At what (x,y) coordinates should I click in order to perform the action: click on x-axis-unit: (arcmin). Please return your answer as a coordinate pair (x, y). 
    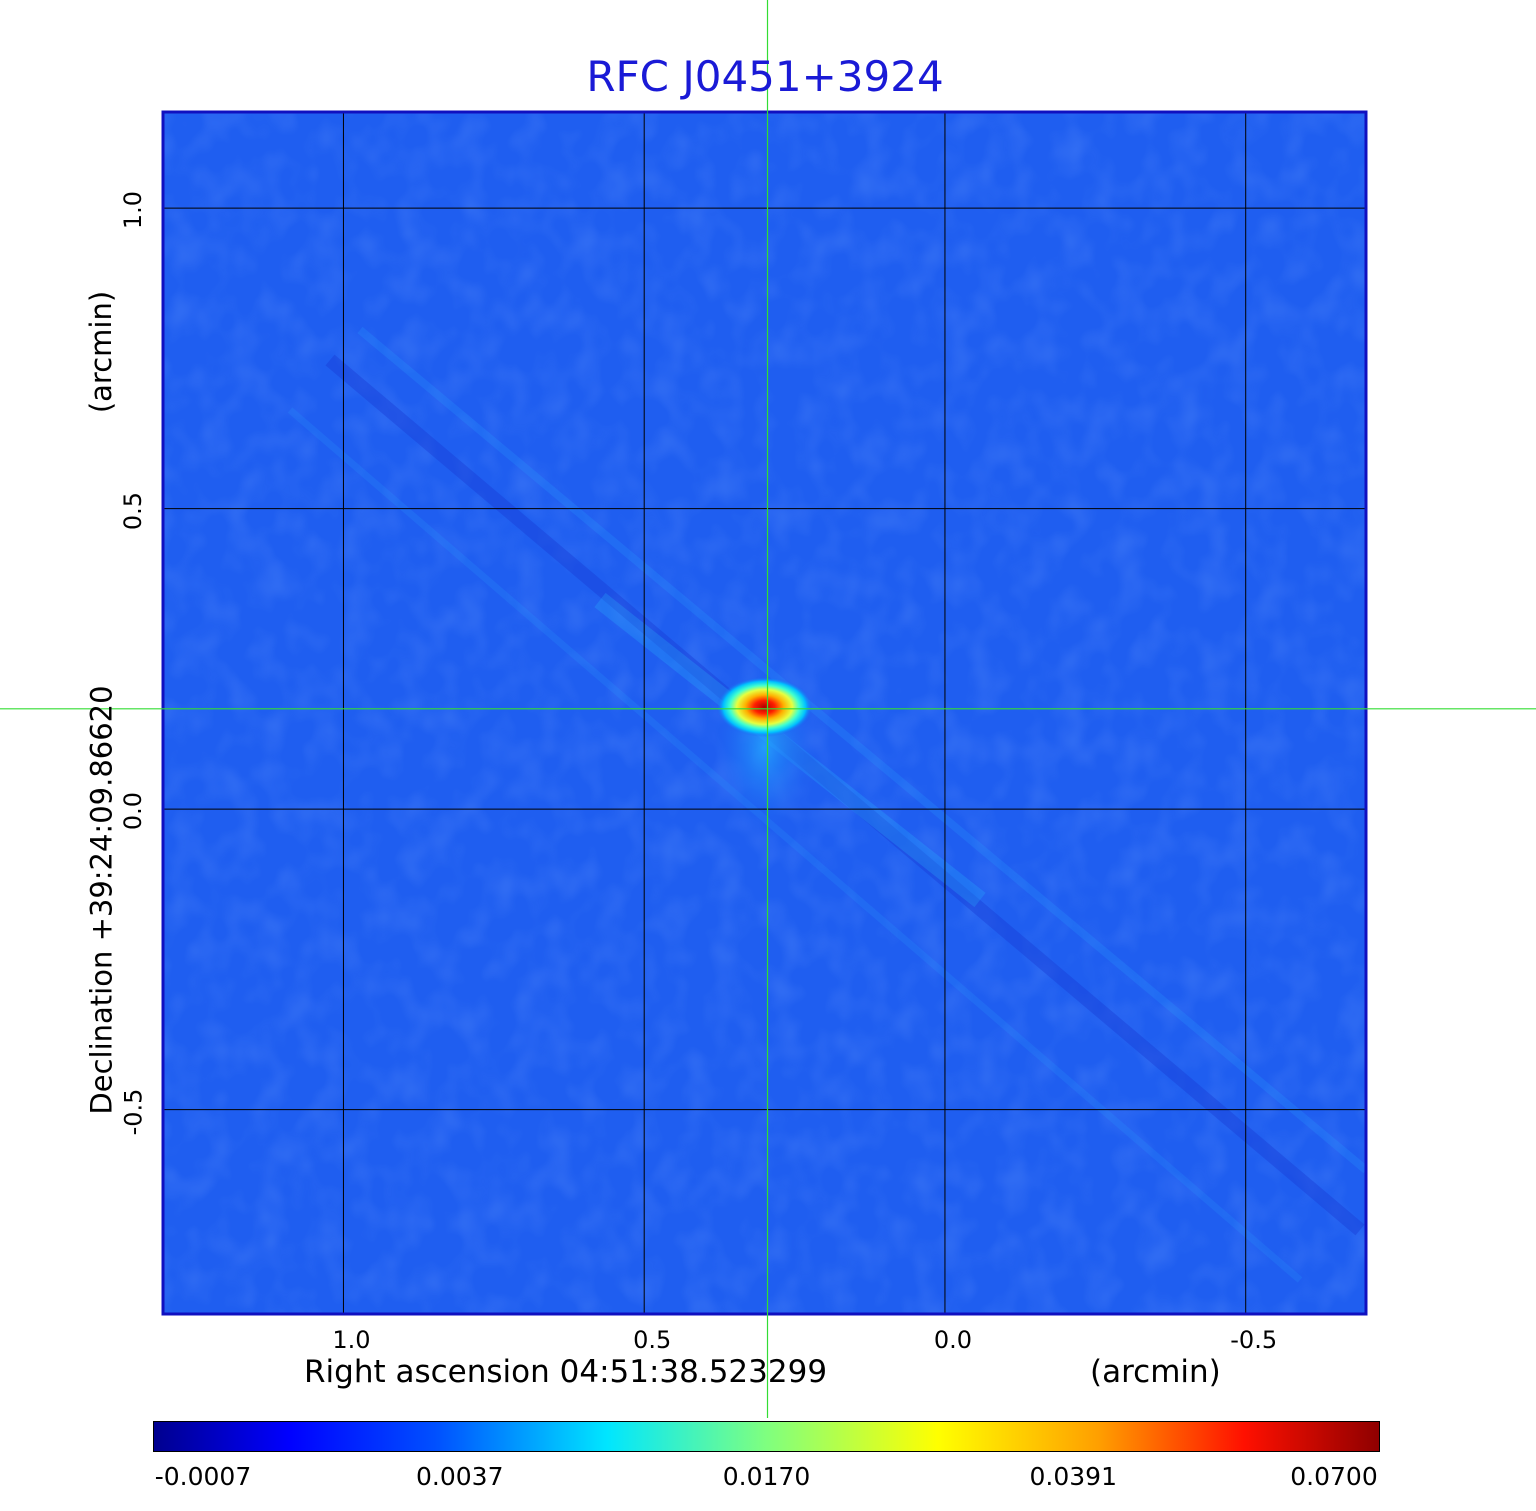
    Looking at the image, I should click on (1155, 1372).